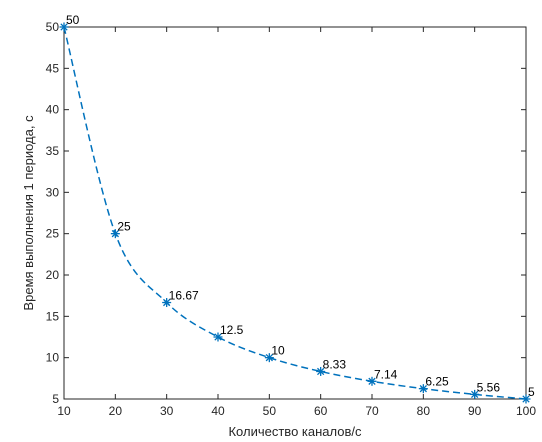 This screenshot has height=442, width=542. I want to click on y-tick-label: 50, so click(53, 27).